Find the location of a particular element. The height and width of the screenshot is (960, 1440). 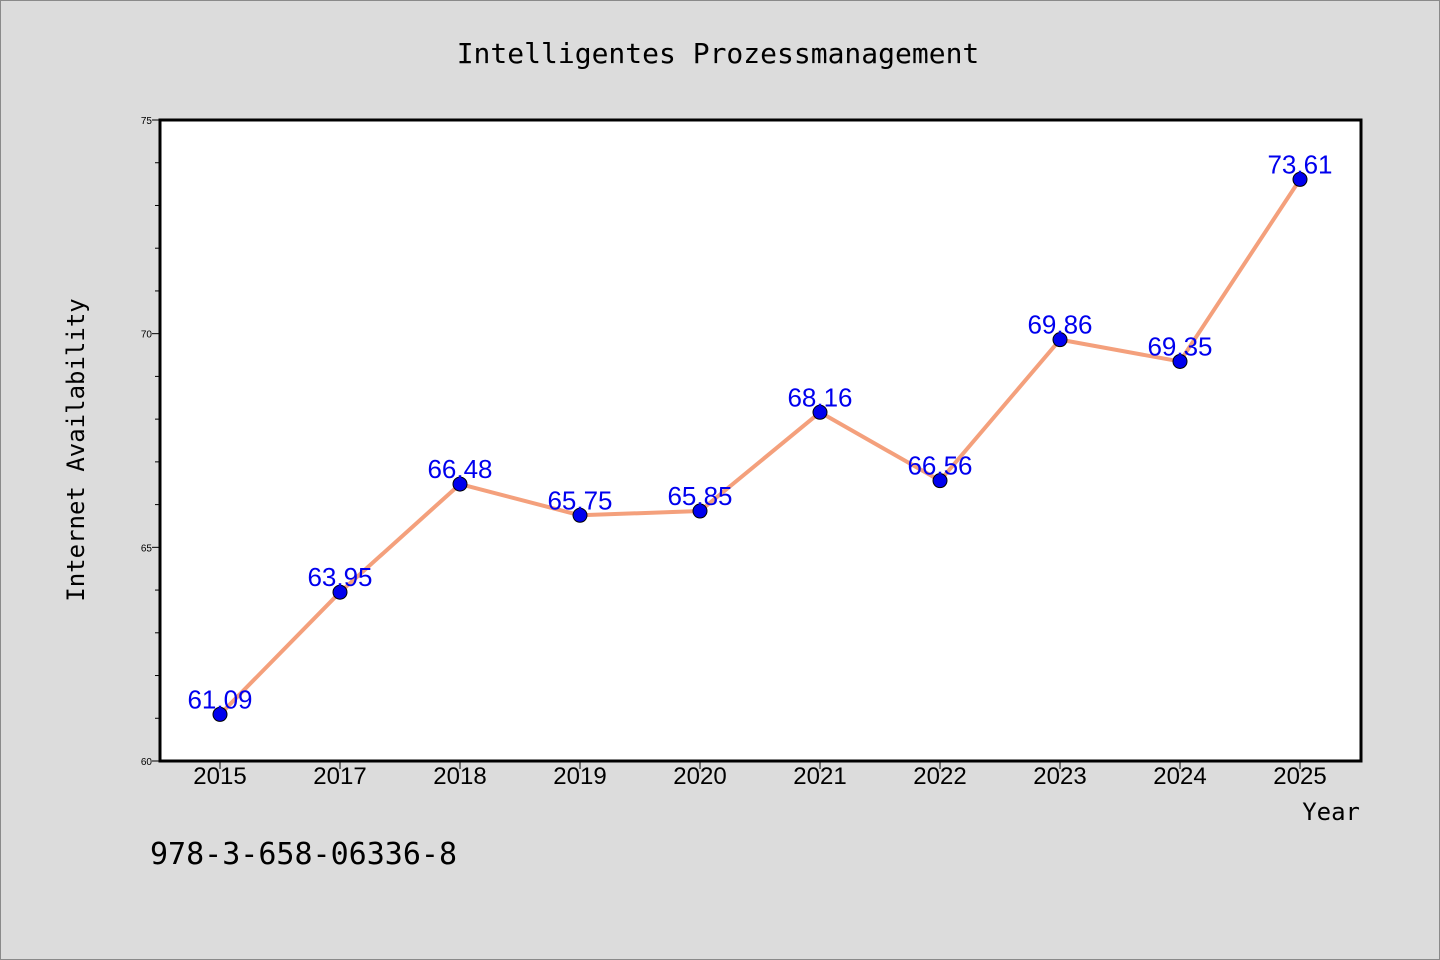

data-label: 69.86 is located at coordinates (1059, 325).